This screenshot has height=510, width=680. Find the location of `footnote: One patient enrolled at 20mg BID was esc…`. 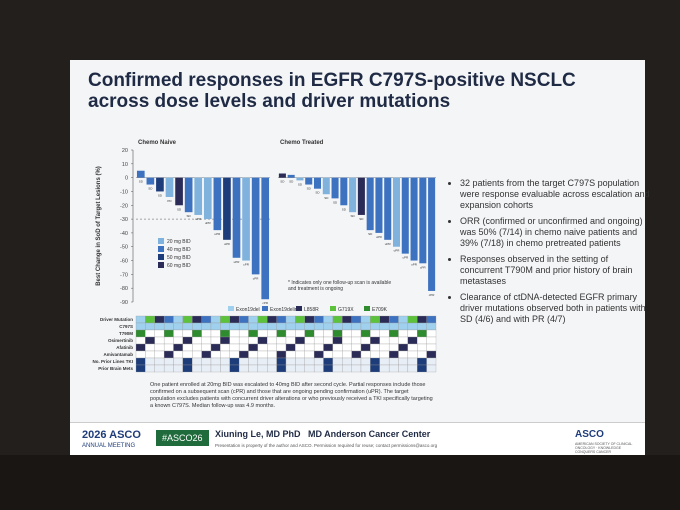

footnote: One patient enrolled at 20mg BID was esc… is located at coordinates (291, 395).